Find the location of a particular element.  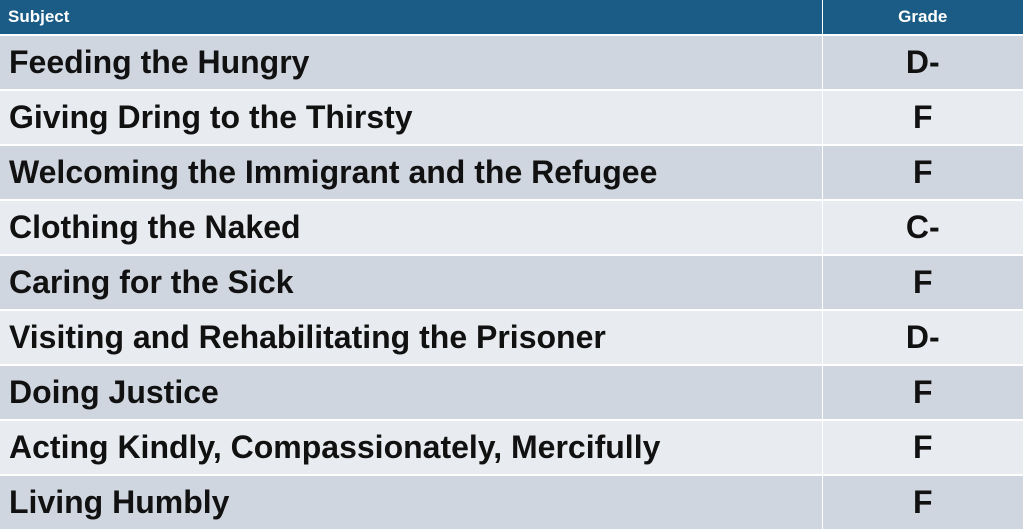

table-header: Subject Grade is located at coordinates (511, 18).